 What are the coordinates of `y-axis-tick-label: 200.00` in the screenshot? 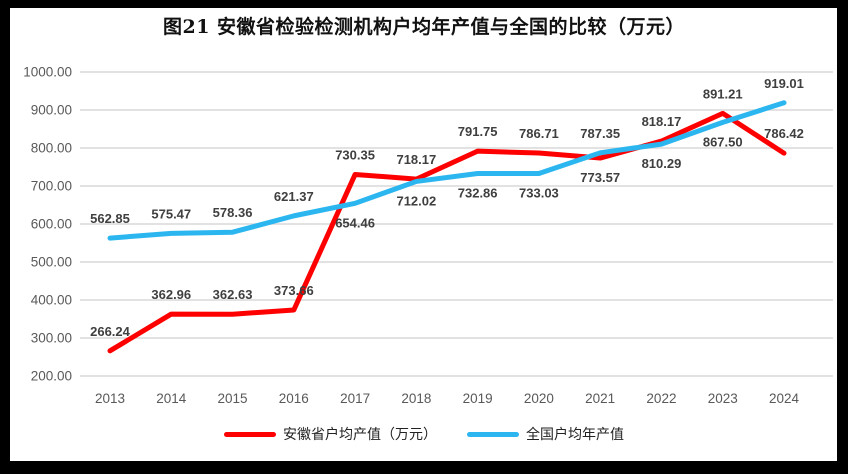 It's located at (51, 376).